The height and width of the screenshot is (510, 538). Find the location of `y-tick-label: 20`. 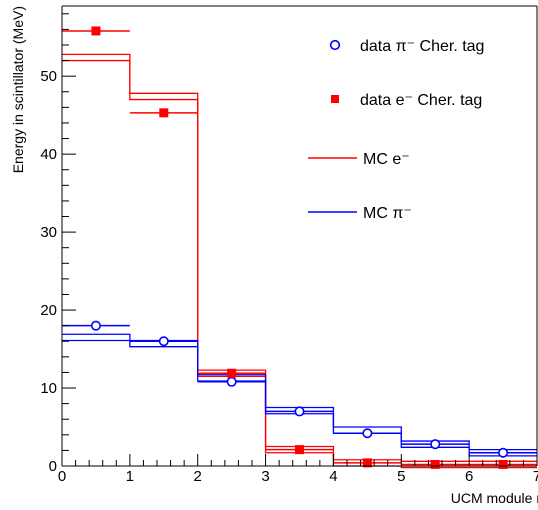

y-tick-label: 20 is located at coordinates (48, 310).